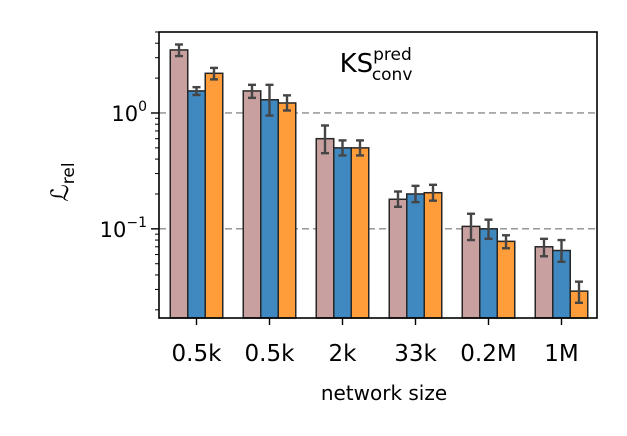 The width and height of the screenshot is (627, 436). What do you see at coordinates (384, 393) in the screenshot?
I see `x-axis-label: network size` at bounding box center [384, 393].